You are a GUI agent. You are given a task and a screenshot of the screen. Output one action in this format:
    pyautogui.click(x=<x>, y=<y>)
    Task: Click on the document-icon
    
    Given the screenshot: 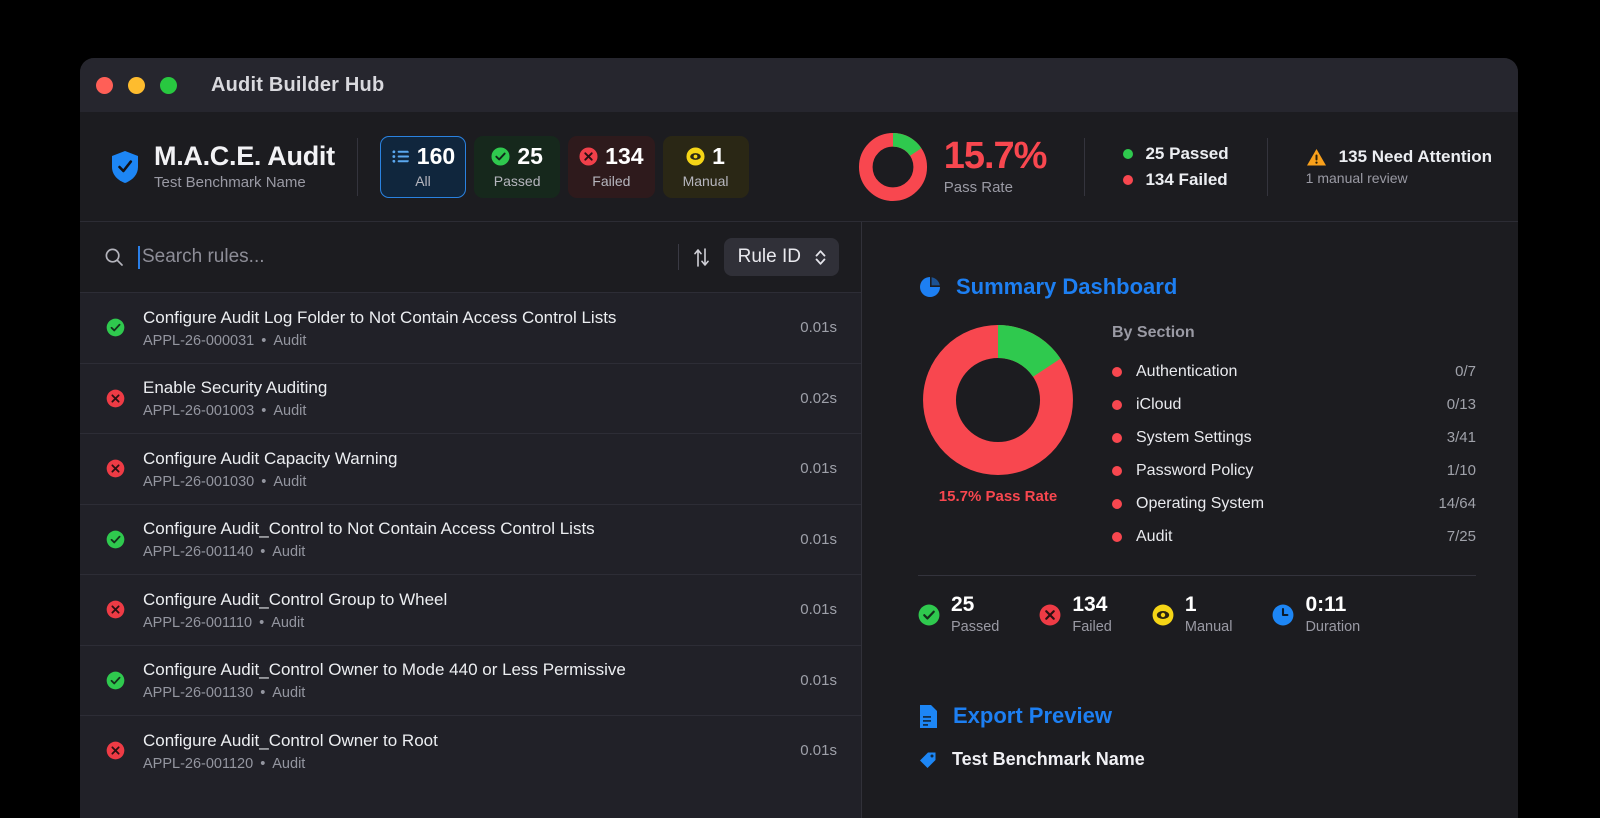 What is the action you would take?
    pyautogui.click(x=928, y=716)
    